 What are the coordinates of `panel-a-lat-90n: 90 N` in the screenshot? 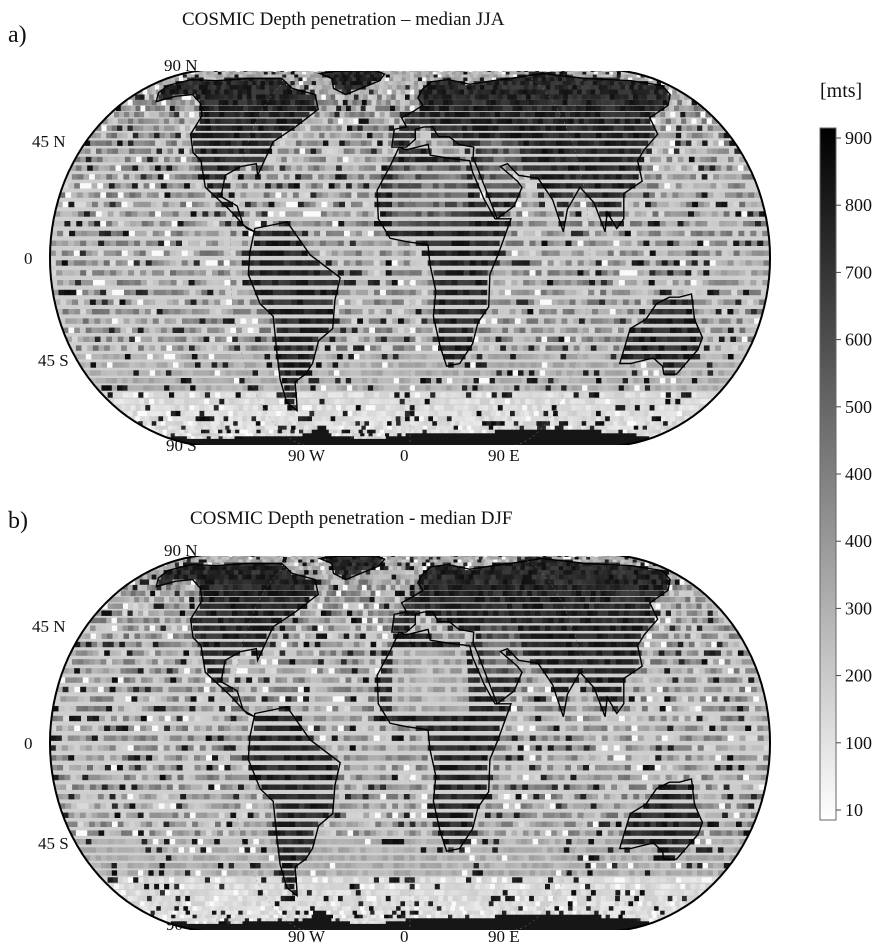 It's located at (181, 65).